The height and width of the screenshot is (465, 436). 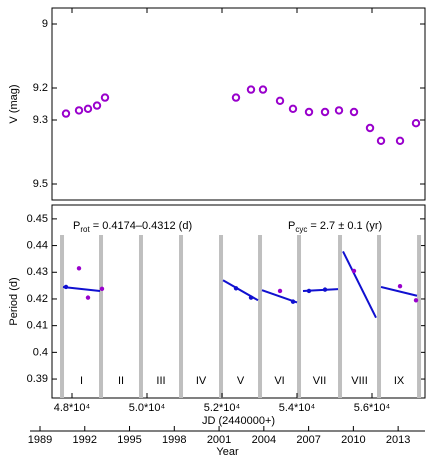 I want to click on y-tick-label: 0.44, so click(x=37, y=245).